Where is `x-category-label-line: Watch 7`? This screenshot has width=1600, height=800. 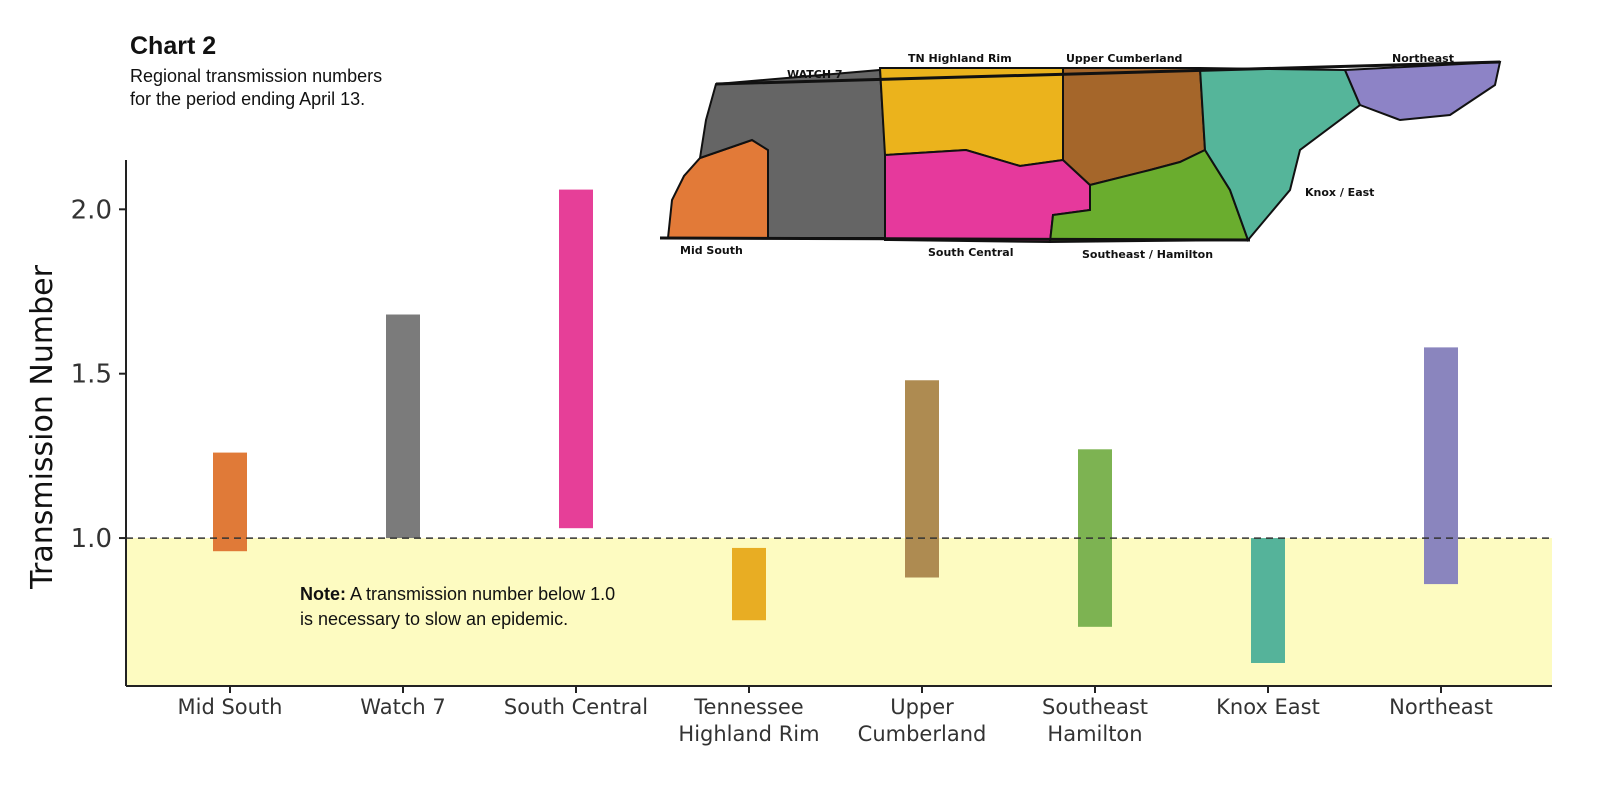
x-category-label-line: Watch 7 is located at coordinates (402, 707).